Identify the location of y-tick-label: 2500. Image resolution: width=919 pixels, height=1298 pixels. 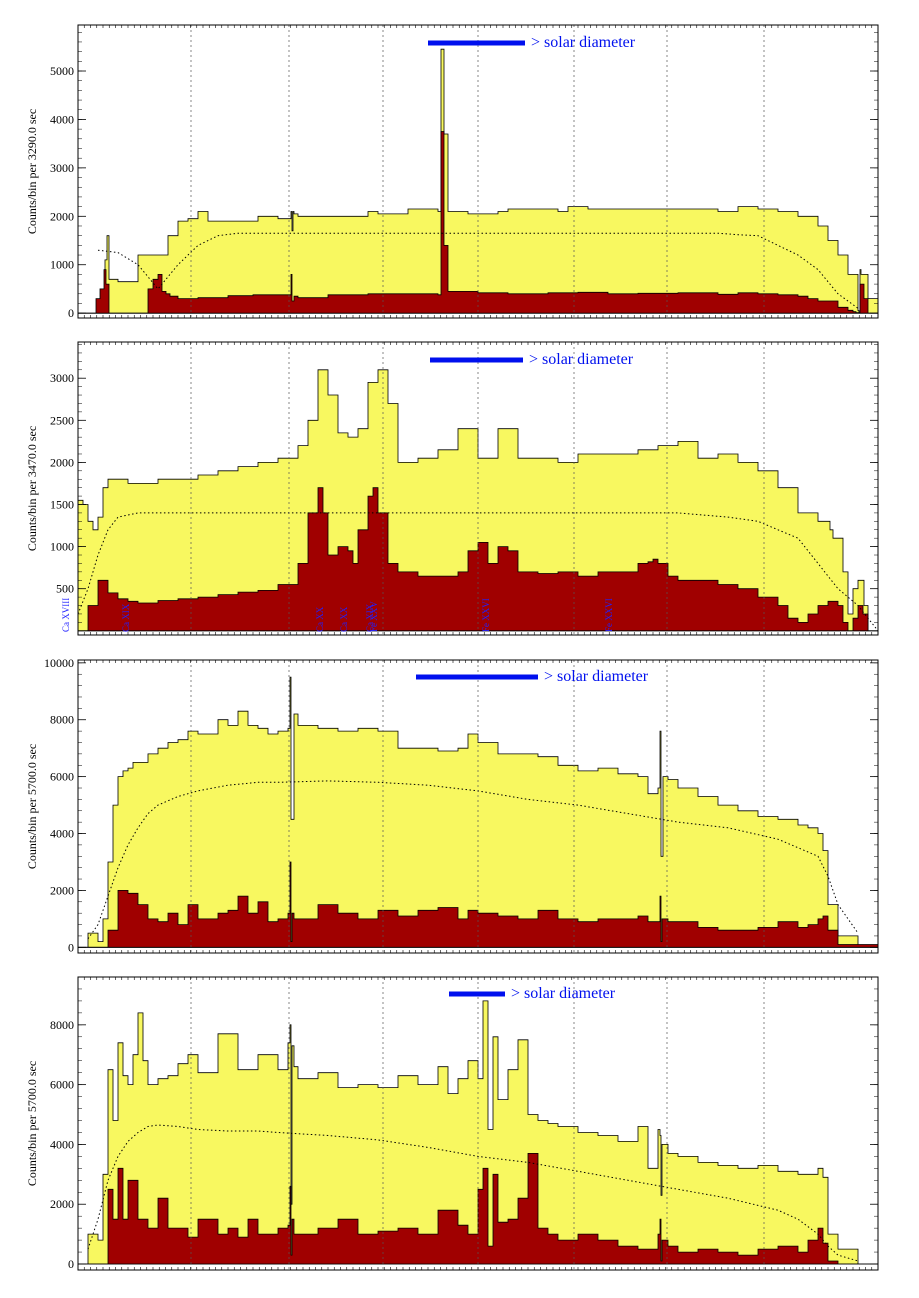
(62, 420).